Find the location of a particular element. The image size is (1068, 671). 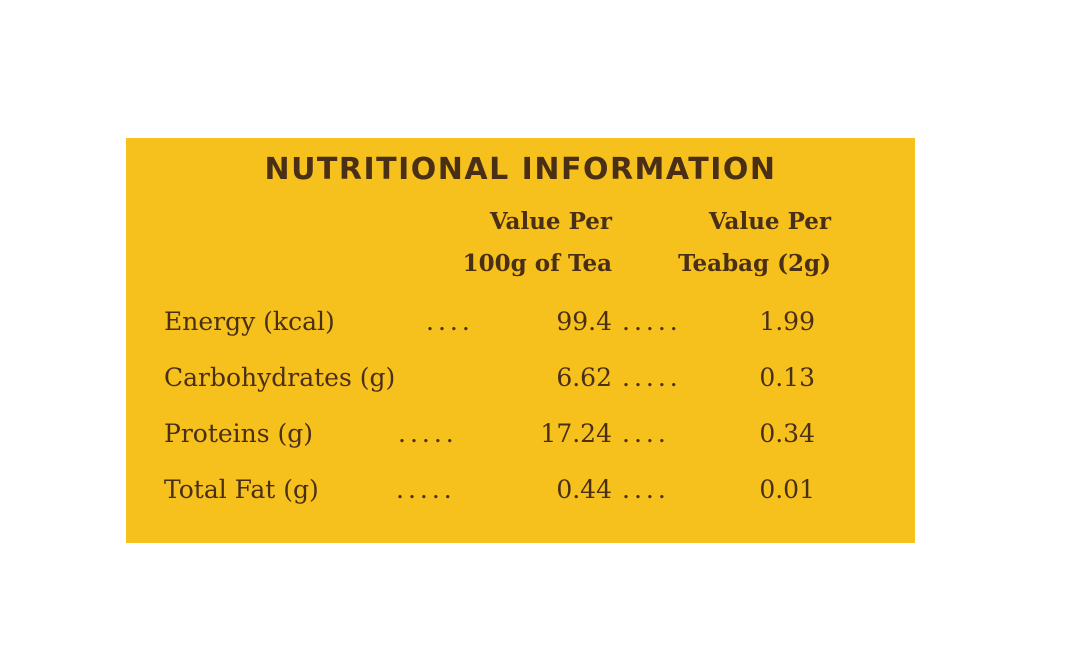

nutrient-name: Carbohydrates (g) is located at coordinates (280, 377).